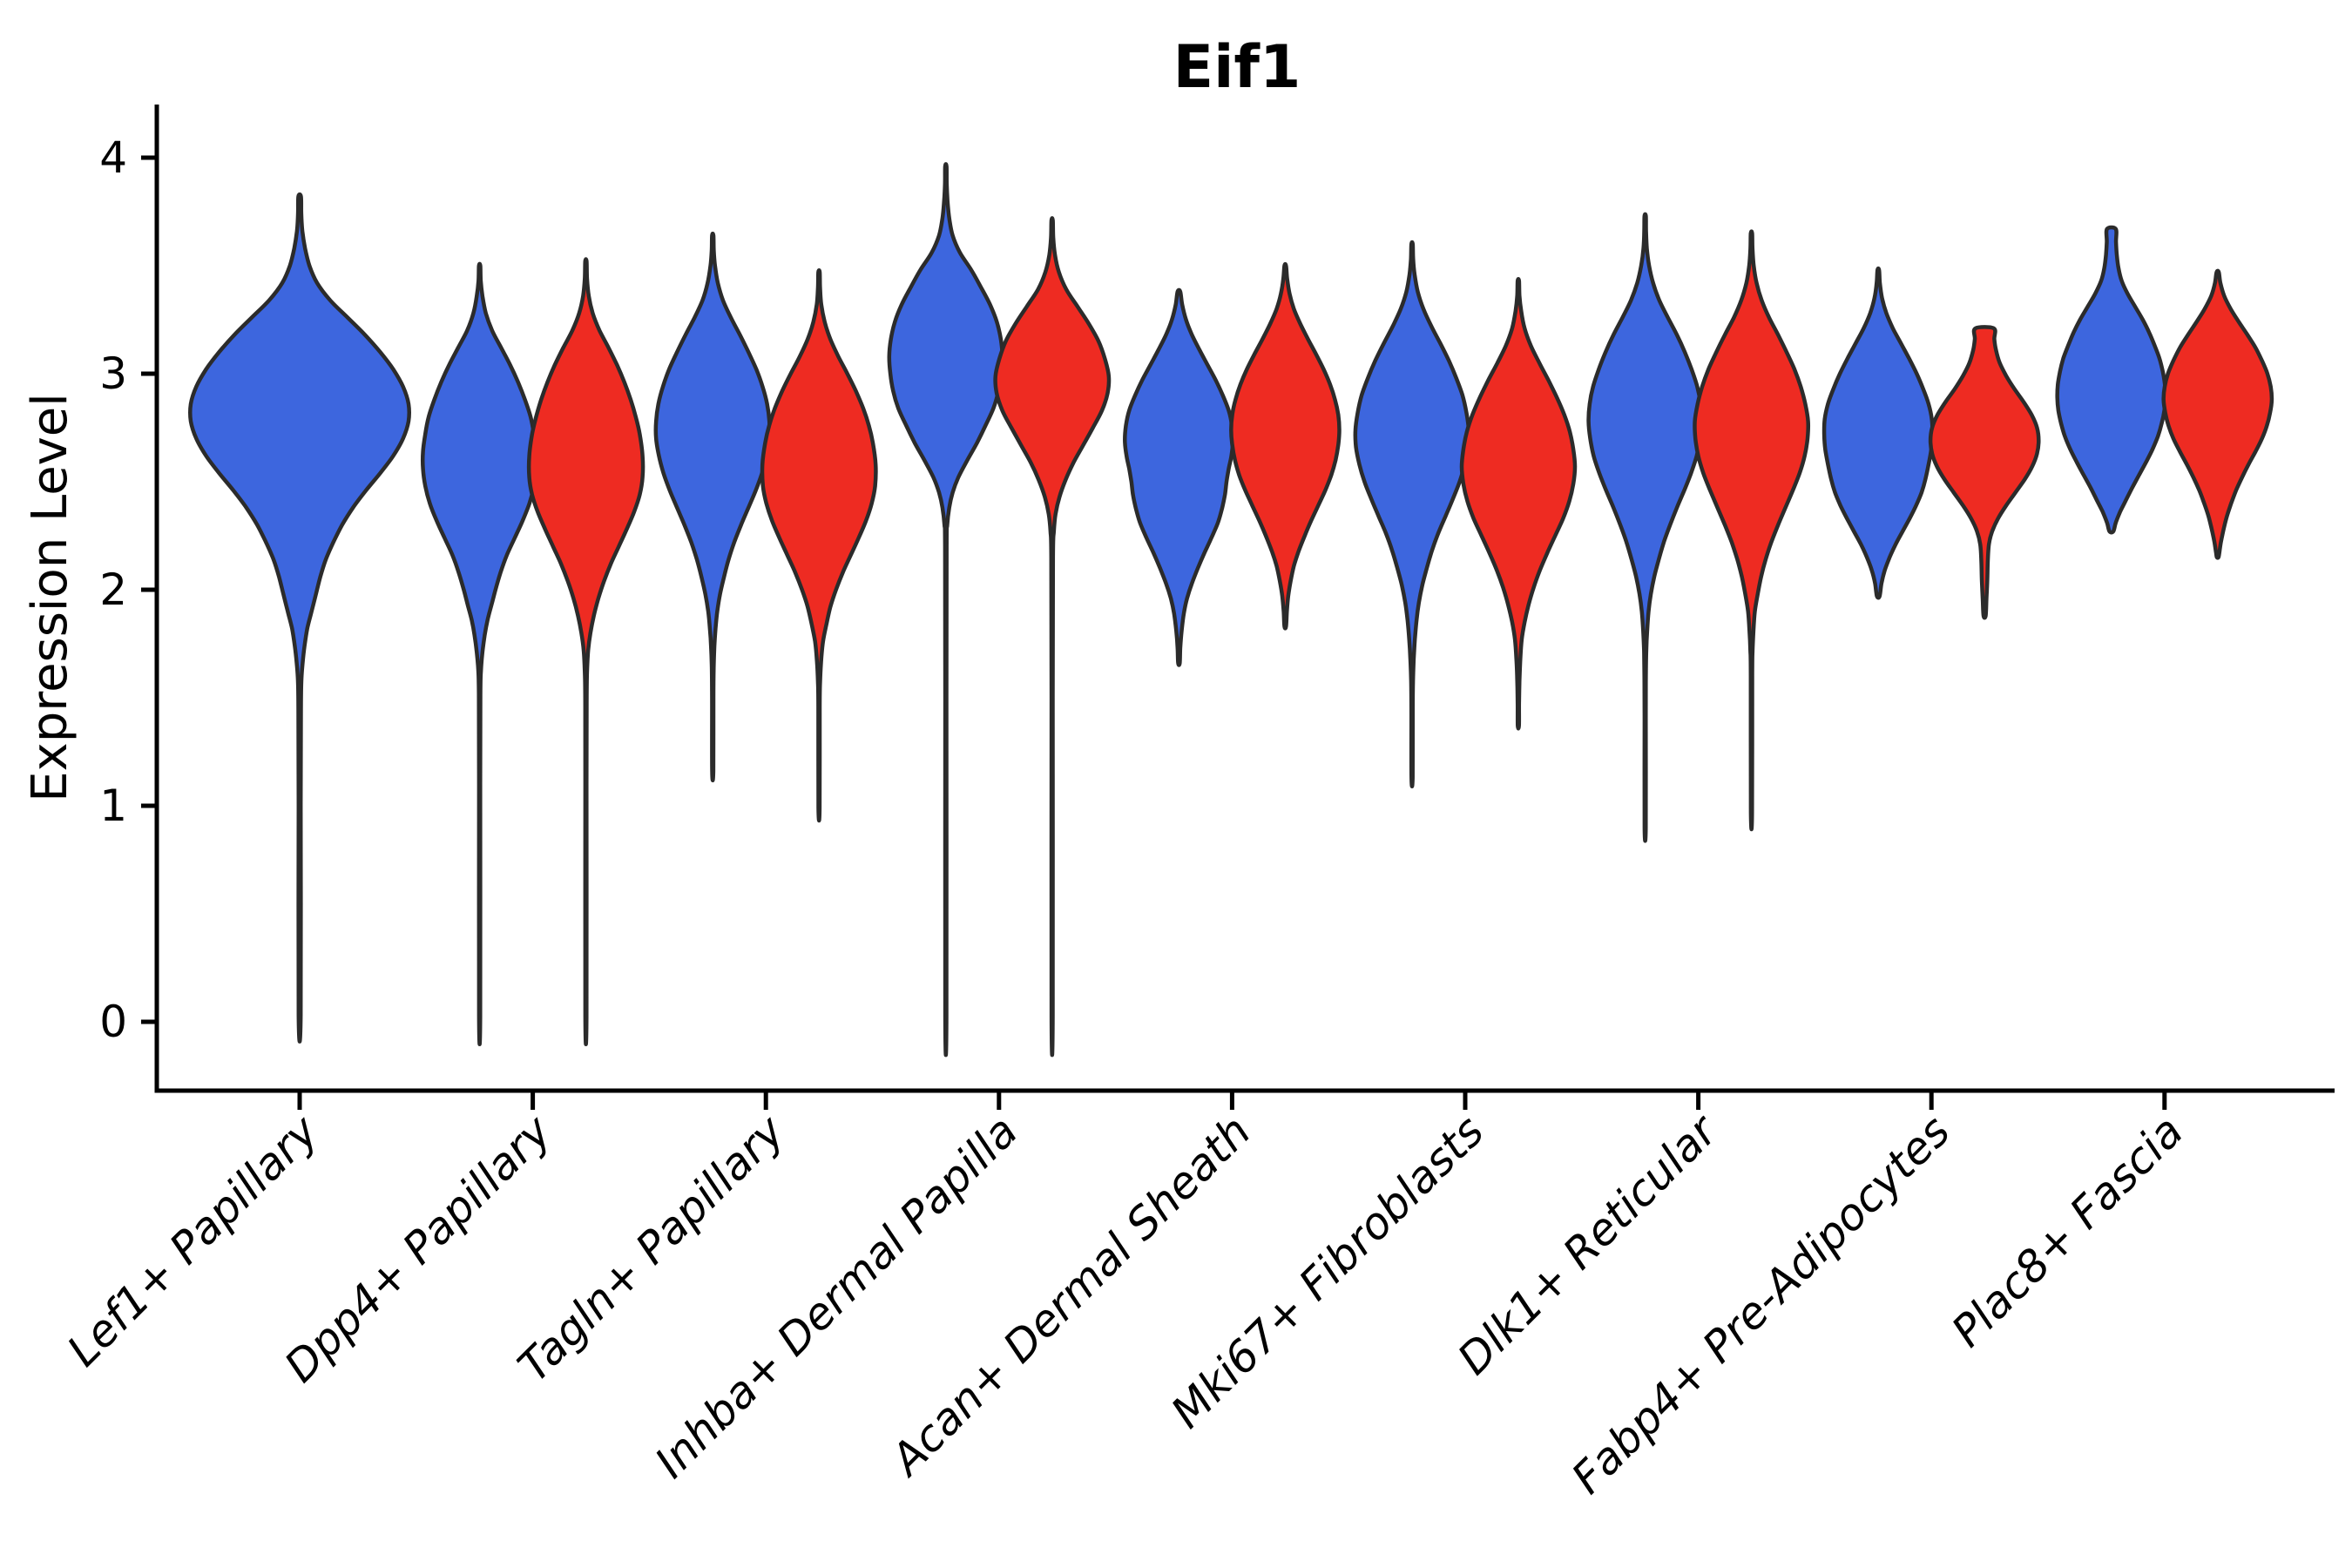 Image resolution: width=2352 pixels, height=1568 pixels. Describe the element at coordinates (1237, 67) in the screenshot. I see `chart-title: Eif1` at that location.